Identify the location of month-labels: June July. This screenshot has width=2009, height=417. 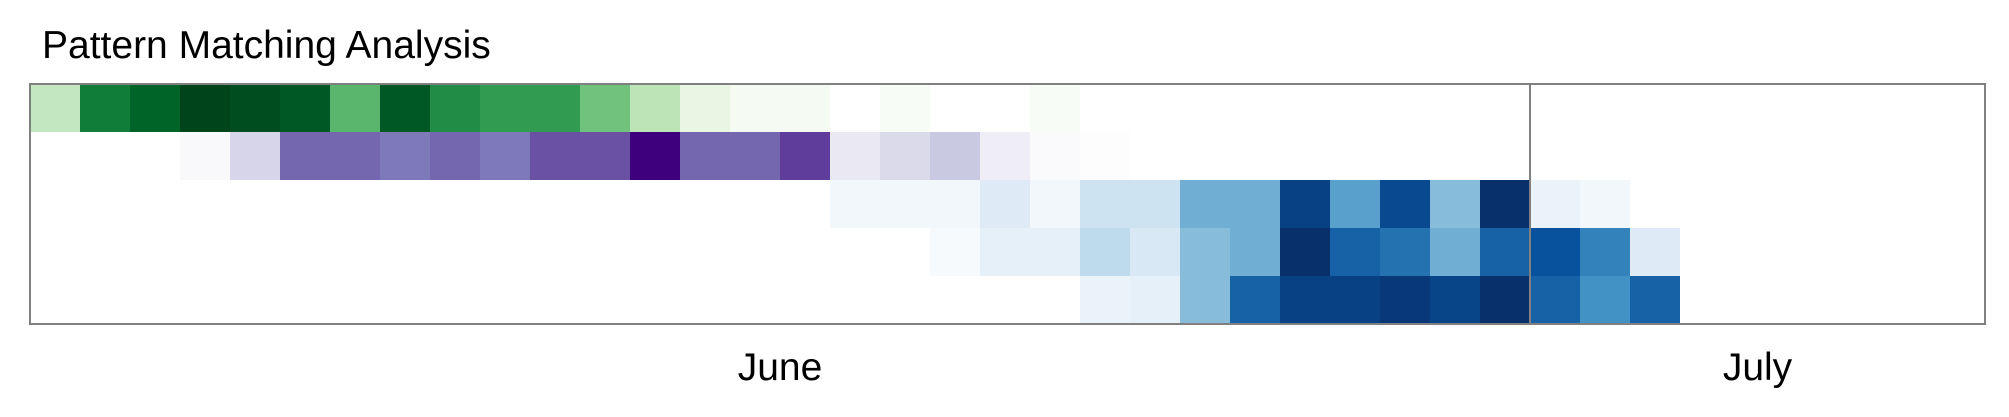
(1265, 367).